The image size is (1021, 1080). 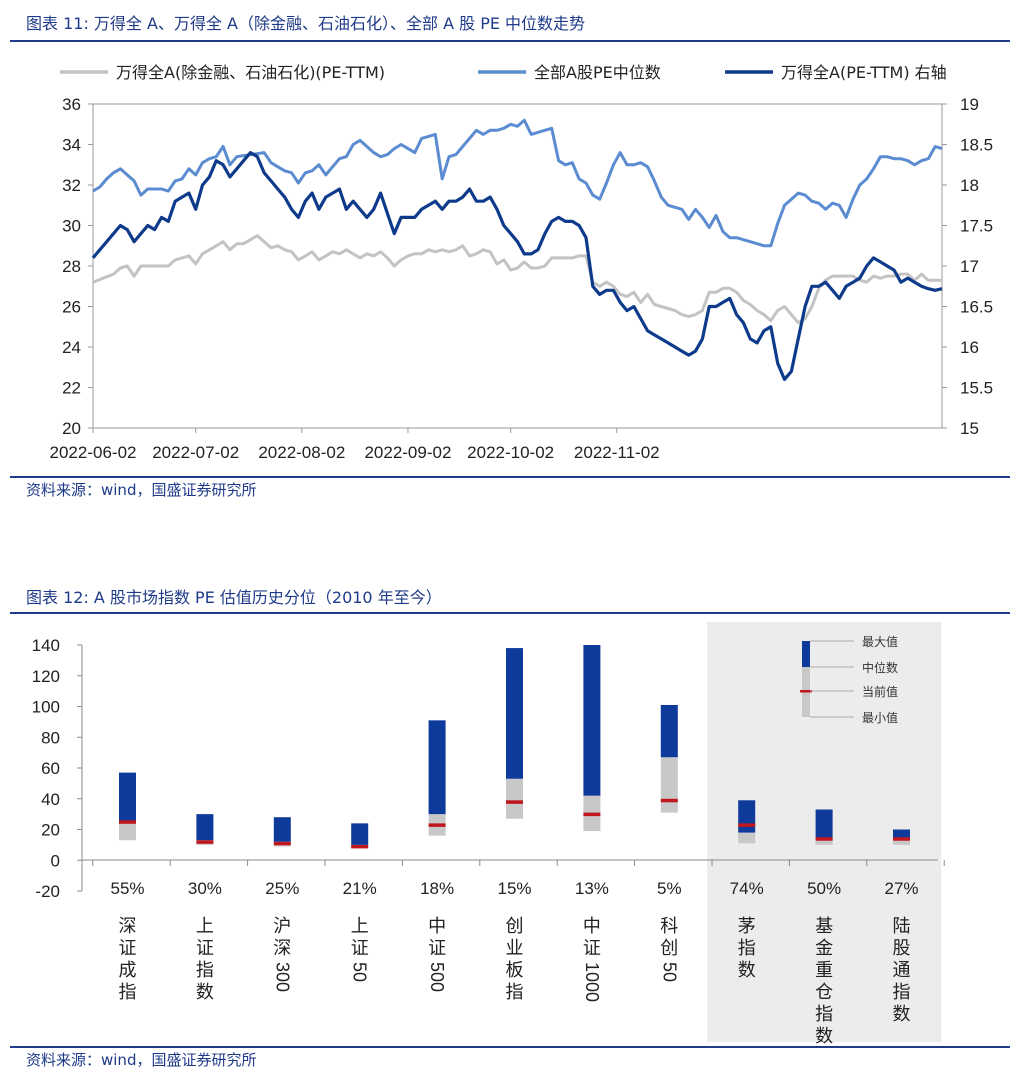 I want to click on x-tick-label: 2022-11-02, so click(x=617, y=452).